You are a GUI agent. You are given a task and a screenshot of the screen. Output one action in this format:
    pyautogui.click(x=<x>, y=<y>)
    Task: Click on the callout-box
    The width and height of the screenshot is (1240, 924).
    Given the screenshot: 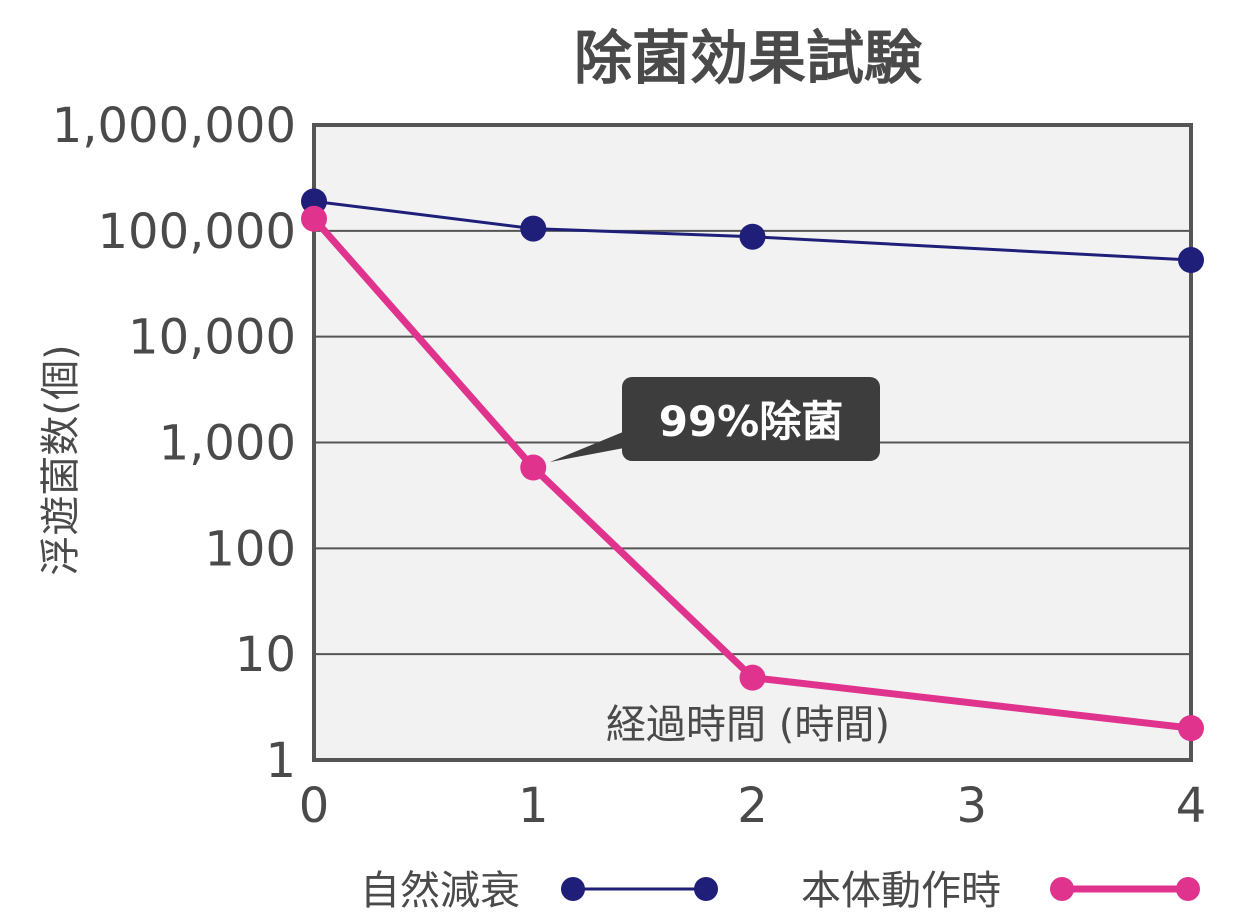 What is the action you would take?
    pyautogui.click(x=751, y=419)
    